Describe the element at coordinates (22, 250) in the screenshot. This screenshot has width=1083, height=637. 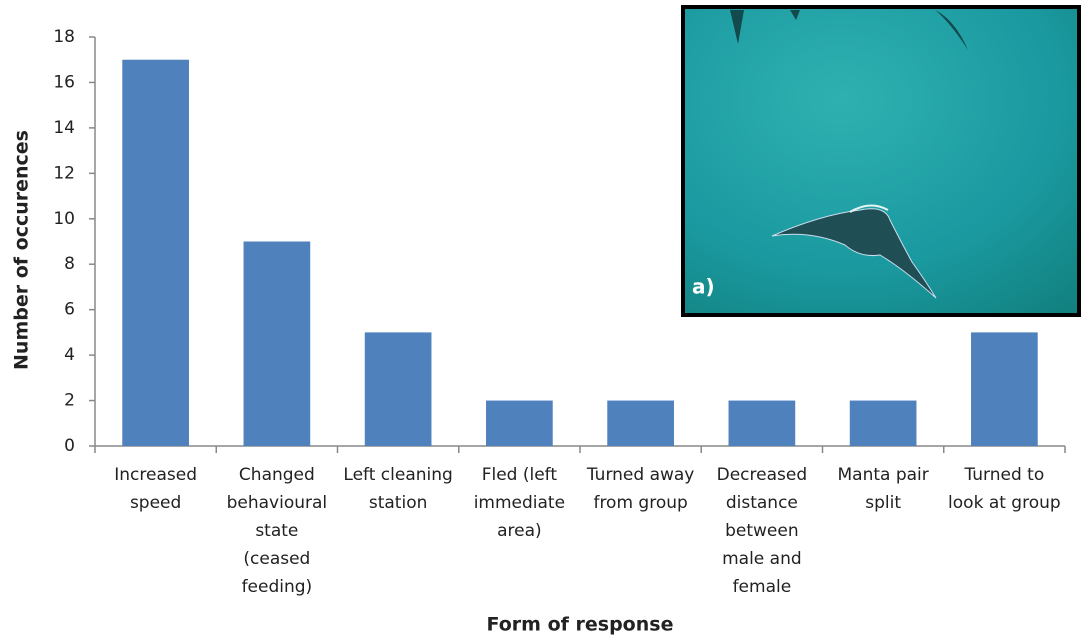
I see `y-axis-label: Number of occurences` at that location.